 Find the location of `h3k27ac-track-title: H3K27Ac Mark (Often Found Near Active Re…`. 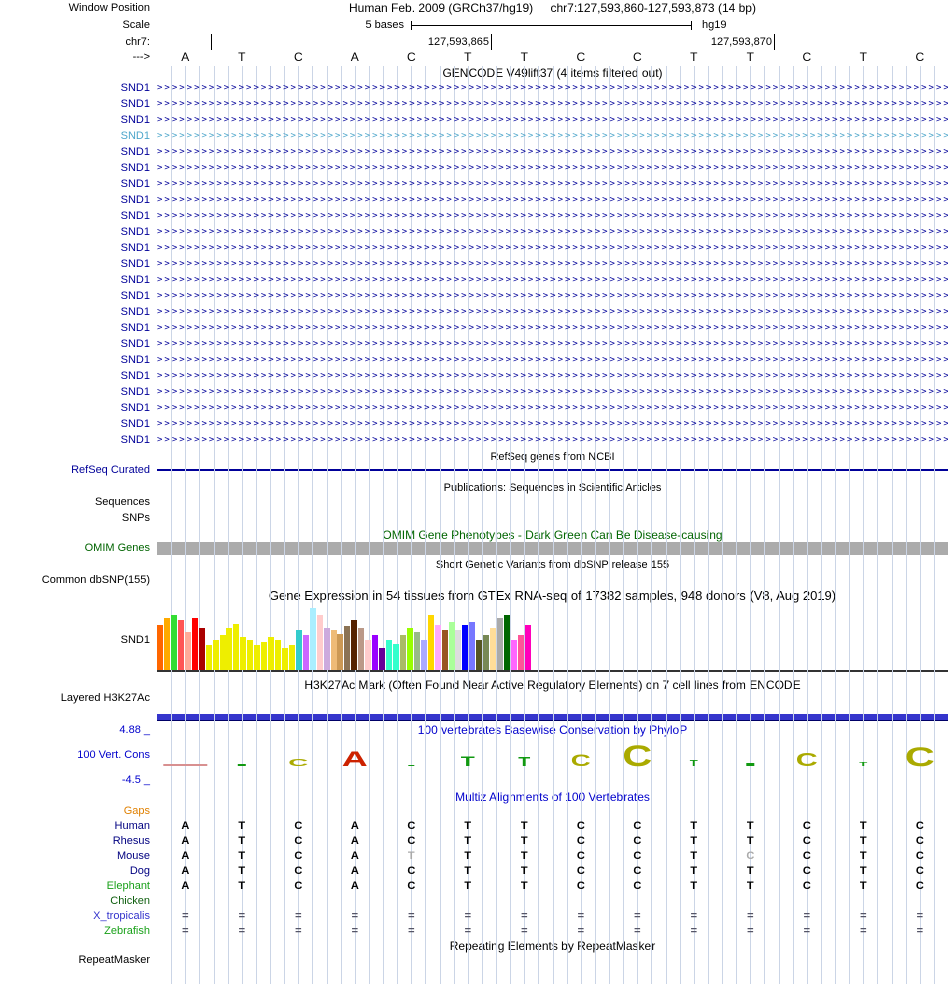

h3k27ac-track-title: H3K27Ac Mark (Often Found Near Active Re… is located at coordinates (552, 685).